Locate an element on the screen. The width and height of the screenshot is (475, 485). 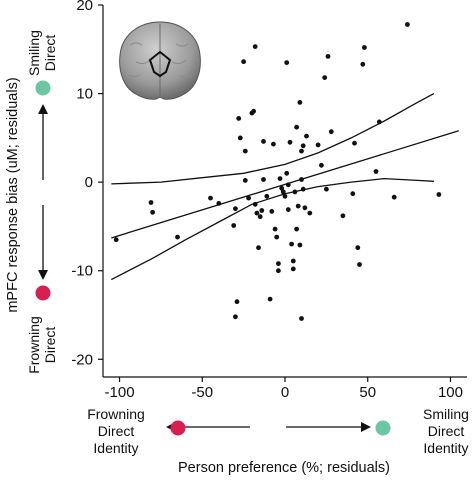
confidence-lower-curve is located at coordinates (272, 229).